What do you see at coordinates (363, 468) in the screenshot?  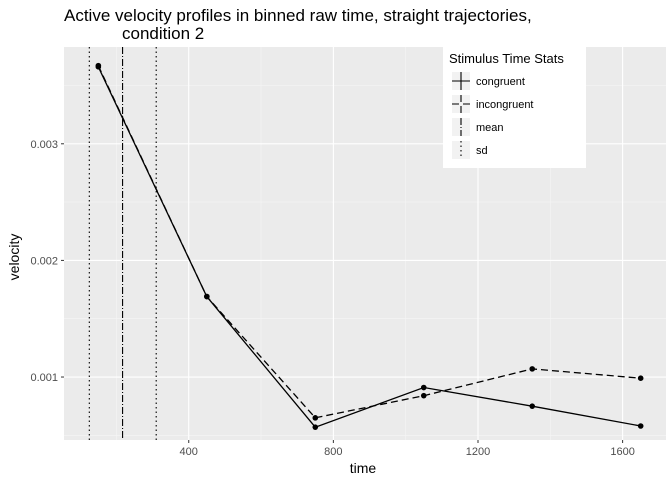 I see `x-axis-title: time` at bounding box center [363, 468].